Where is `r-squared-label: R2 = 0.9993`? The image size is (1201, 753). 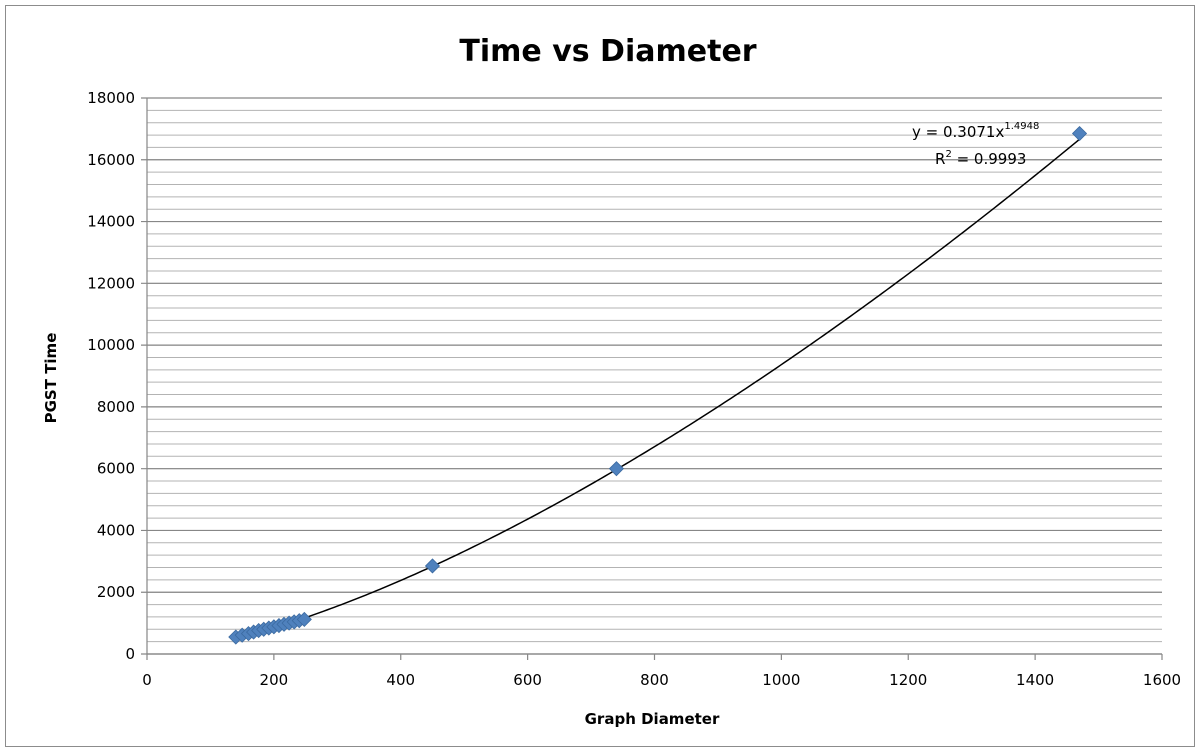
r-squared-label: R2 = 0.9993 is located at coordinates (980, 158).